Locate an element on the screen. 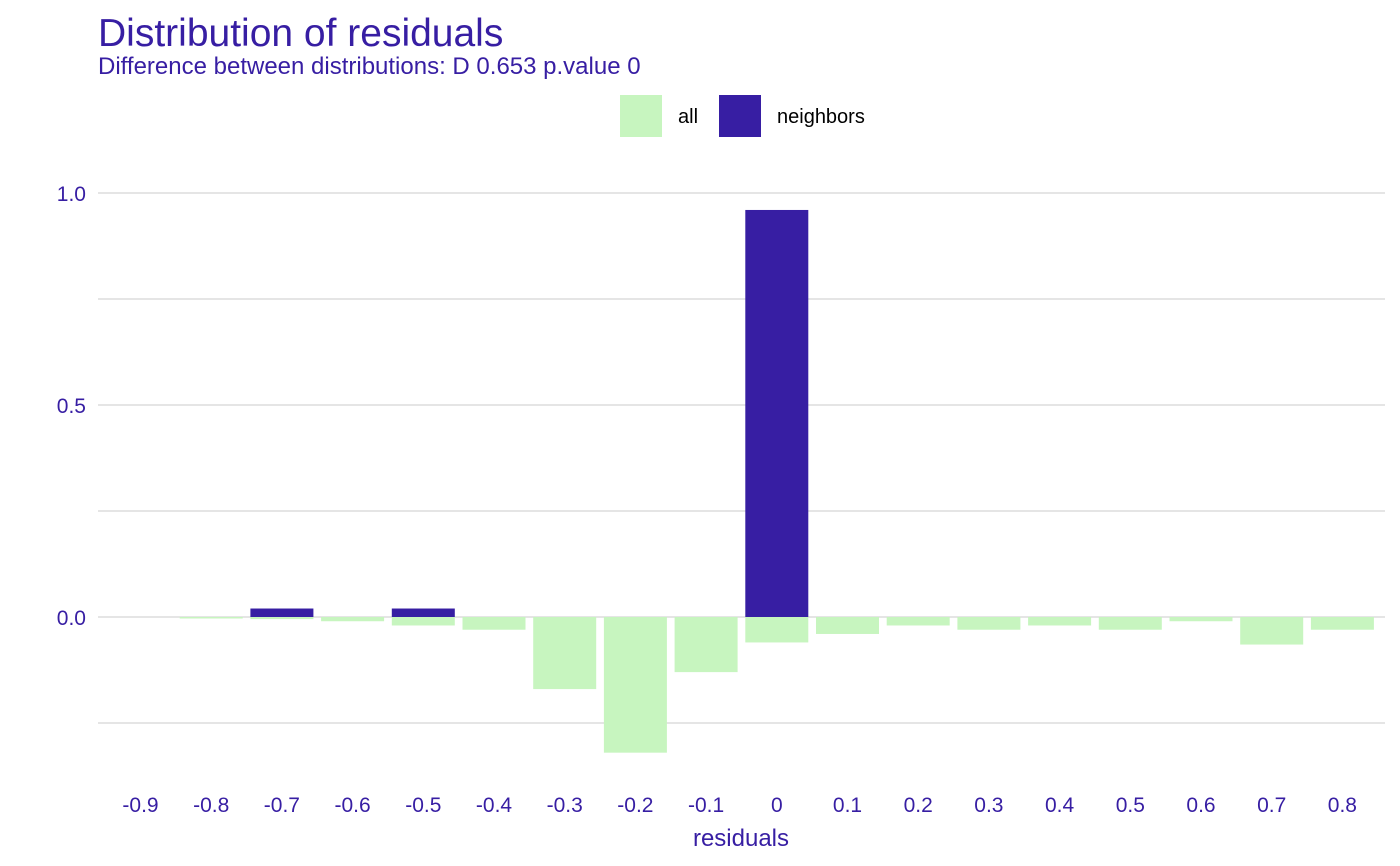  bar-all-0.1 is located at coordinates (847, 625).